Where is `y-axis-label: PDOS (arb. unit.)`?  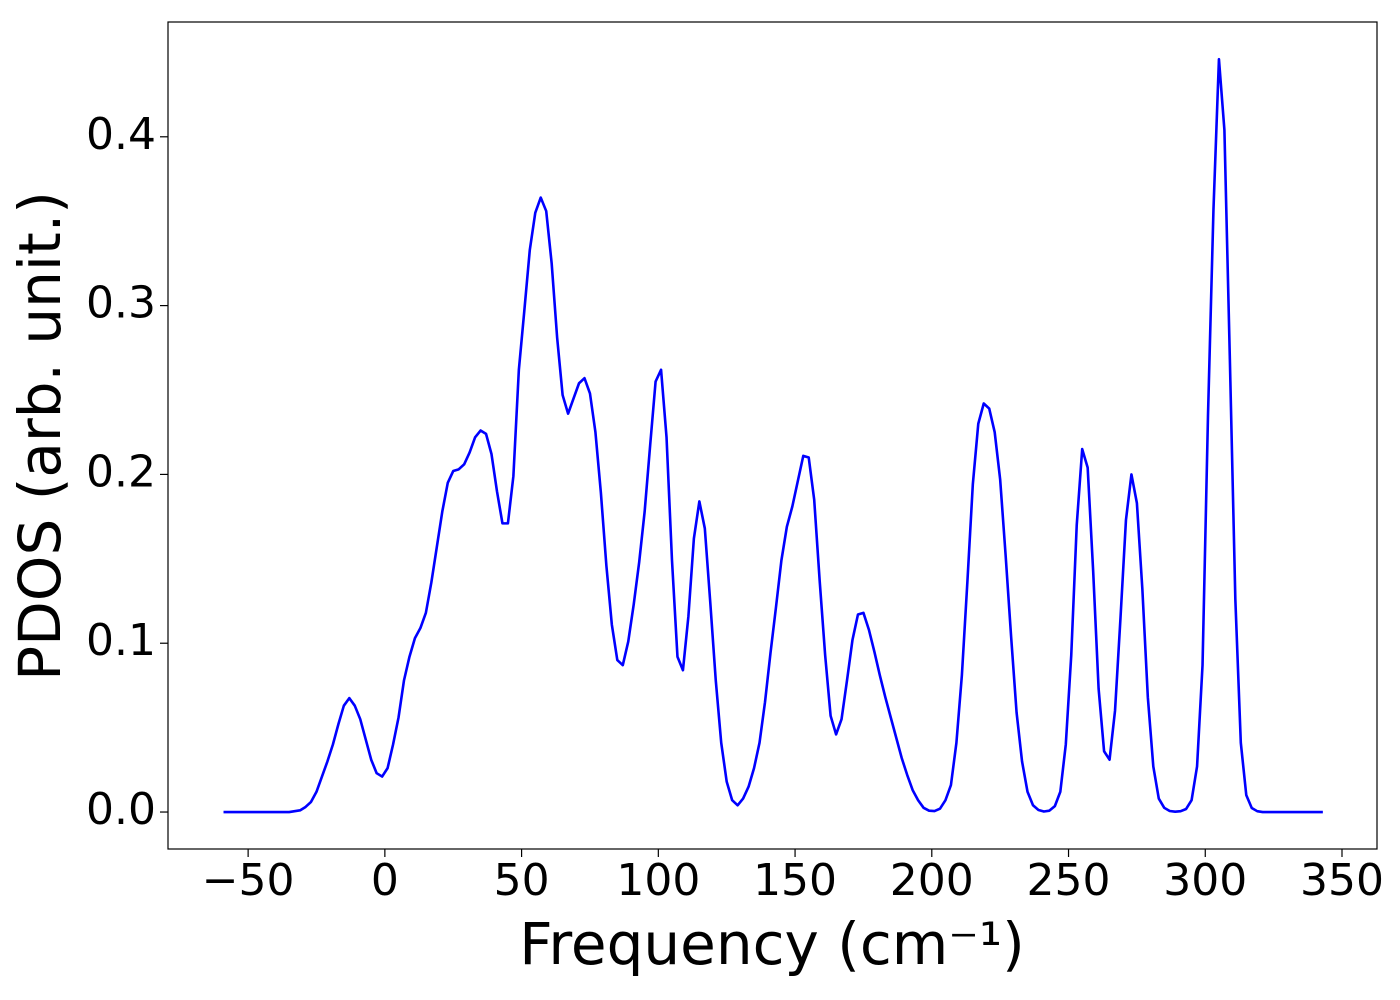
y-axis-label: PDOS (arb. unit.) is located at coordinates (40, 436).